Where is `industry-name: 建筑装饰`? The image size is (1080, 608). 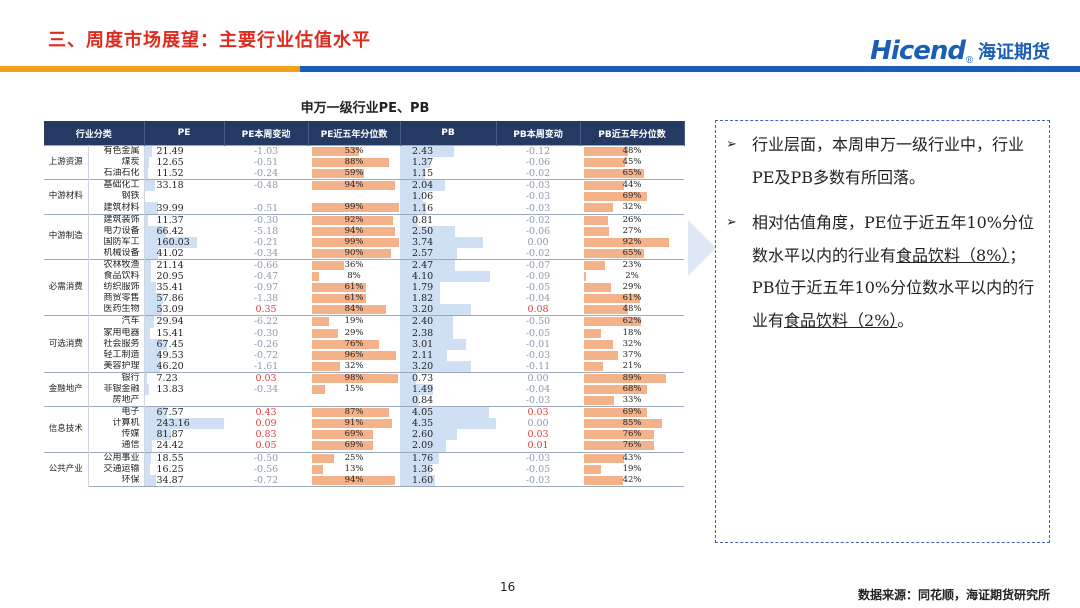
industry-name: 建筑装饰 is located at coordinates (116, 219).